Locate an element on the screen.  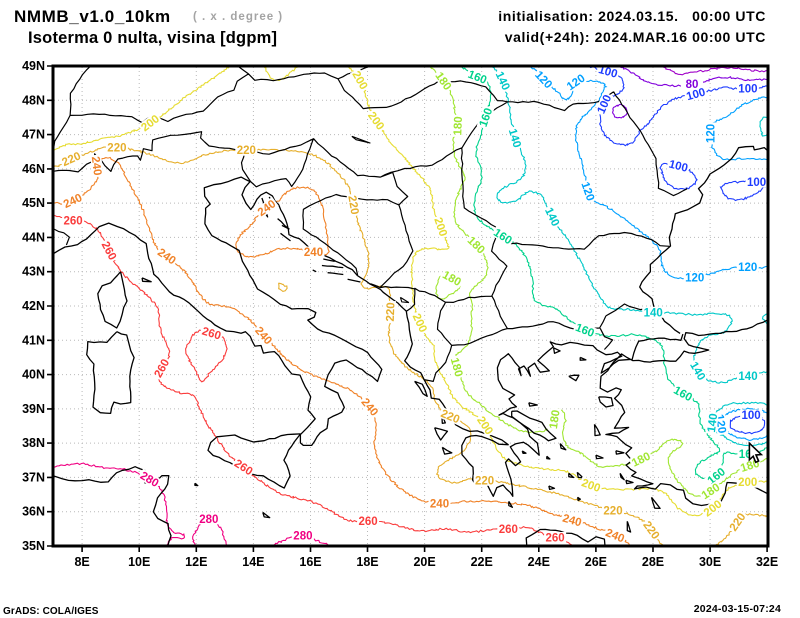
svg-text: 22E is located at coordinates (482, 562).